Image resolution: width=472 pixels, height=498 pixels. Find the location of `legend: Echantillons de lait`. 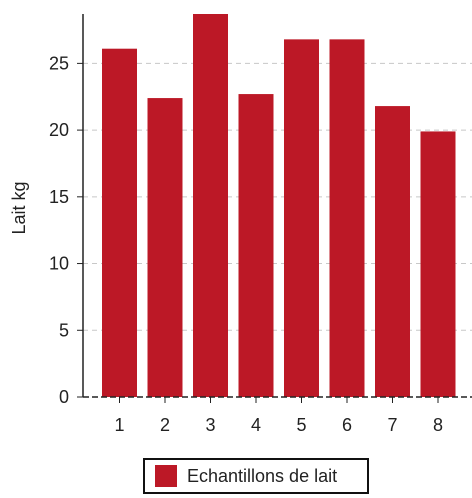

legend: Echantillons de lait is located at coordinates (256, 476).